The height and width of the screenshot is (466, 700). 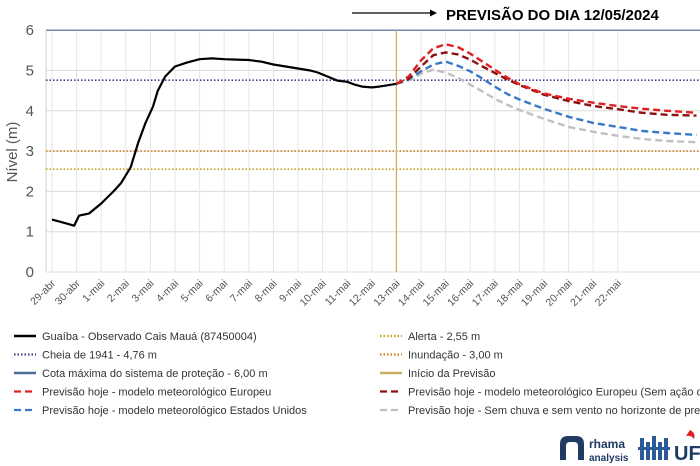 I want to click on y-tick-labels: 0 1 2 3 4 5 6, so click(x=30, y=151).